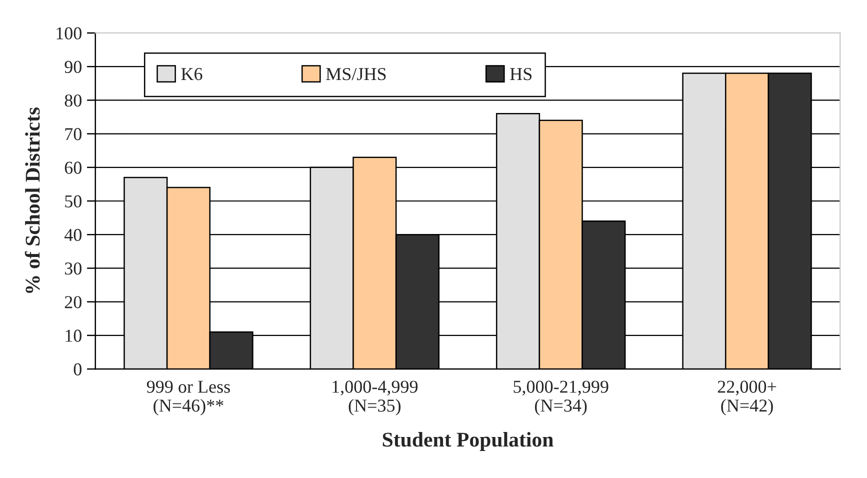 The height and width of the screenshot is (478, 867). I want to click on y-tick-label: 50, so click(73, 201).